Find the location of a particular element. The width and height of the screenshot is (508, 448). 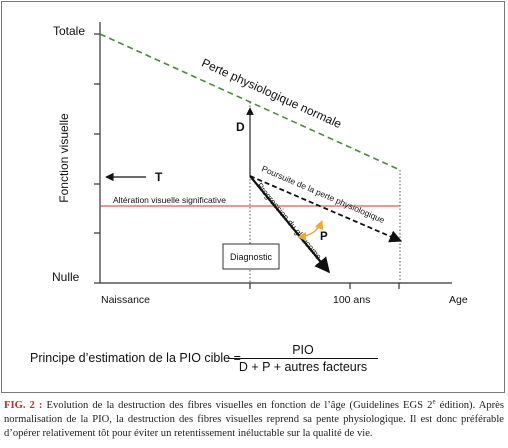

y-bottom-label: Nulle is located at coordinates (66, 277).